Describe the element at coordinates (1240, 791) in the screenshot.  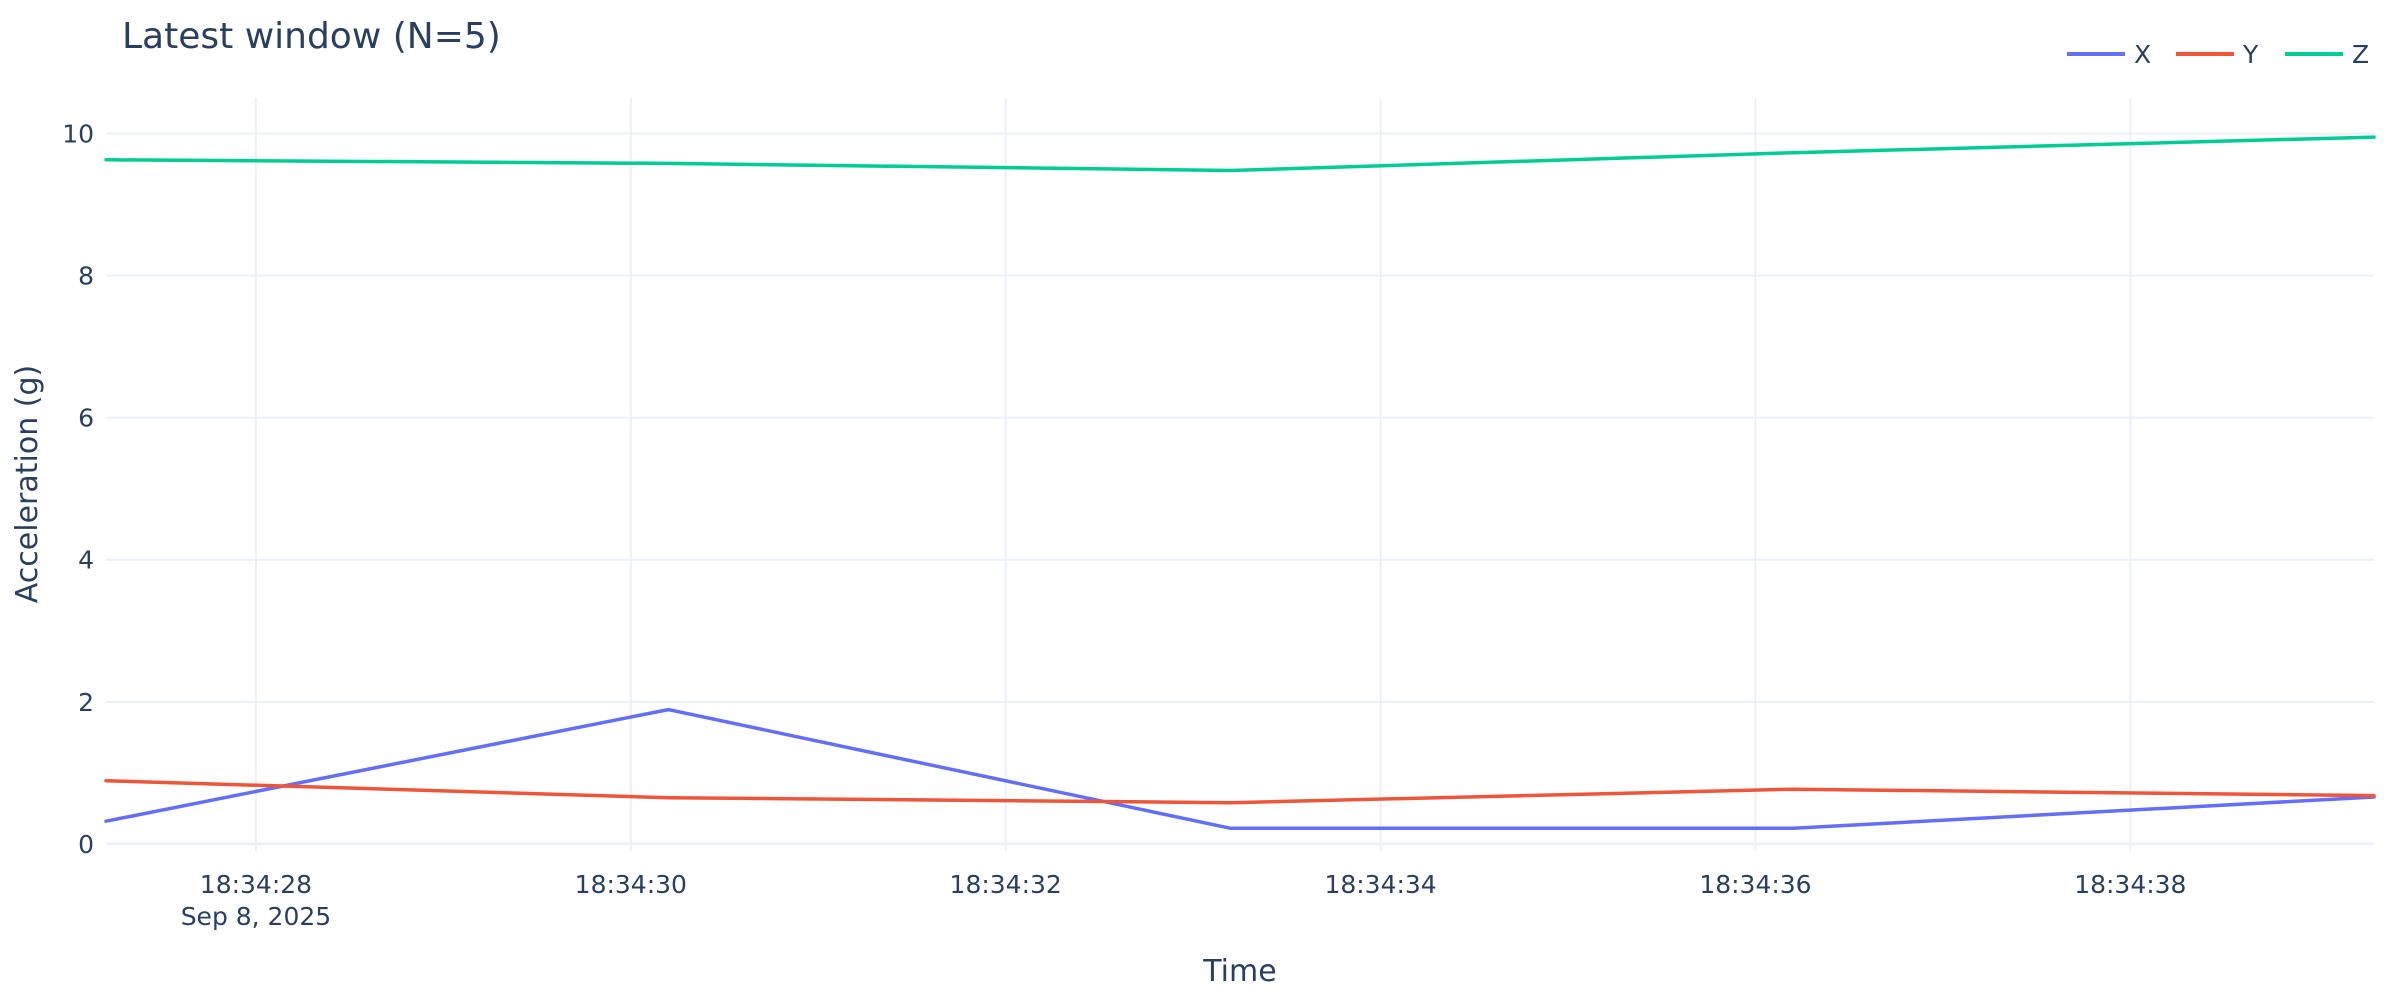
I see `series-line-y` at that location.